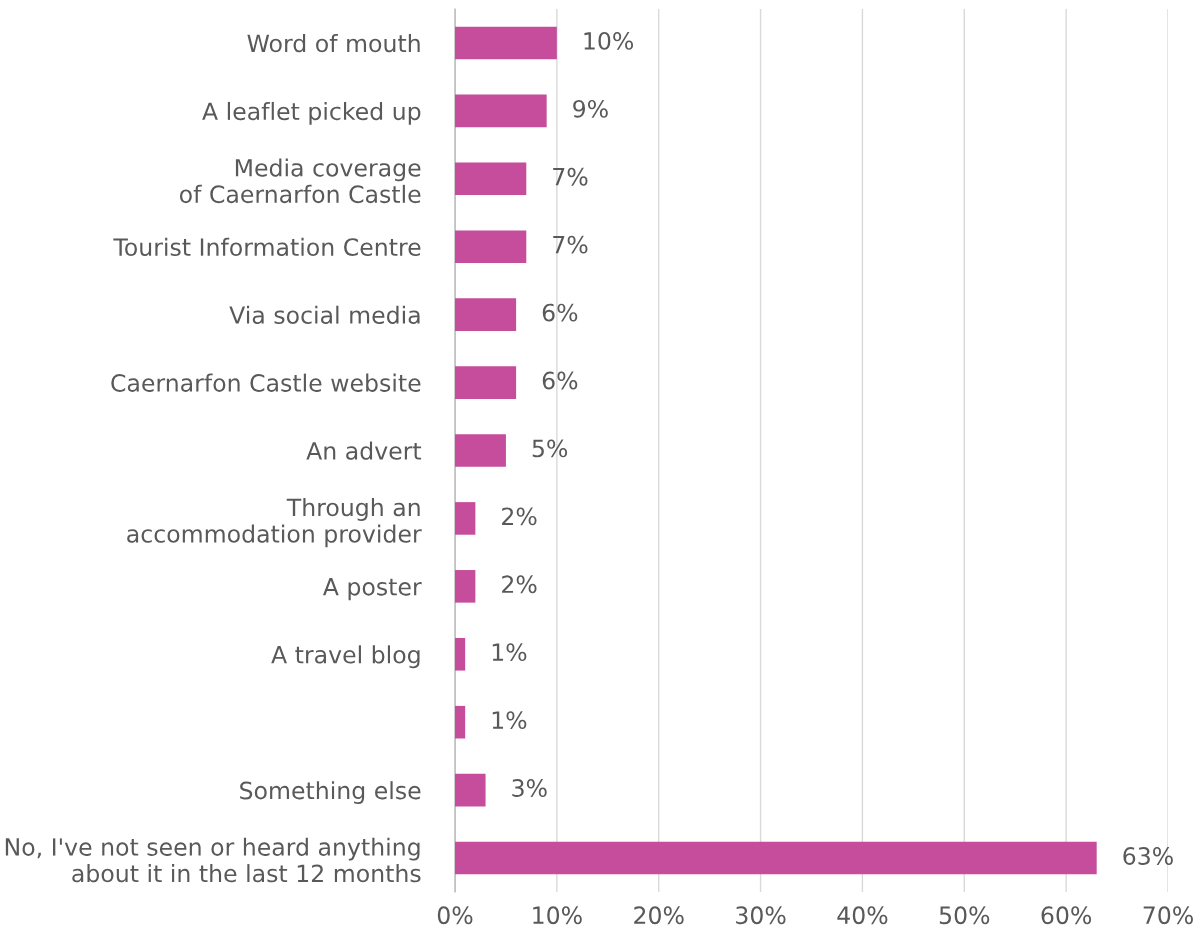 The image size is (1200, 941). I want to click on data-label: 3%, so click(529, 788).